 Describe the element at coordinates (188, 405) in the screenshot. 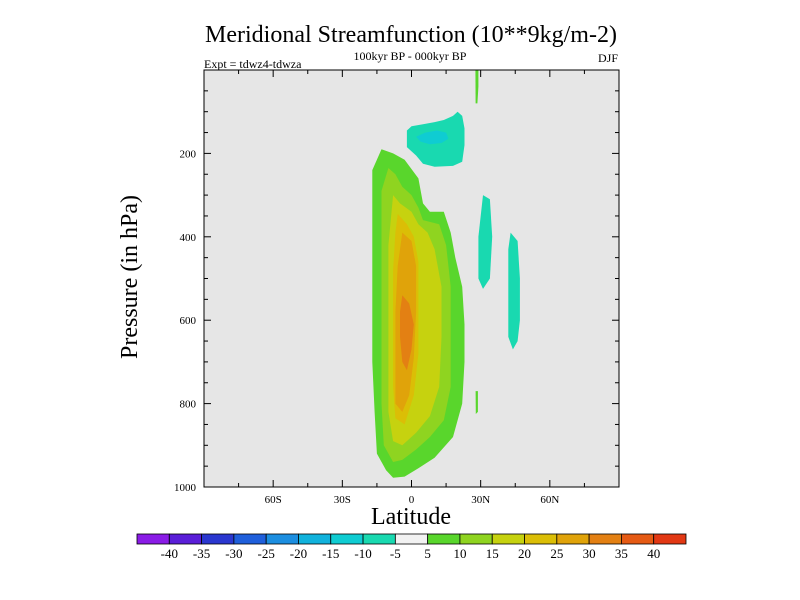

I see `y-tick-label-3: 800` at that location.